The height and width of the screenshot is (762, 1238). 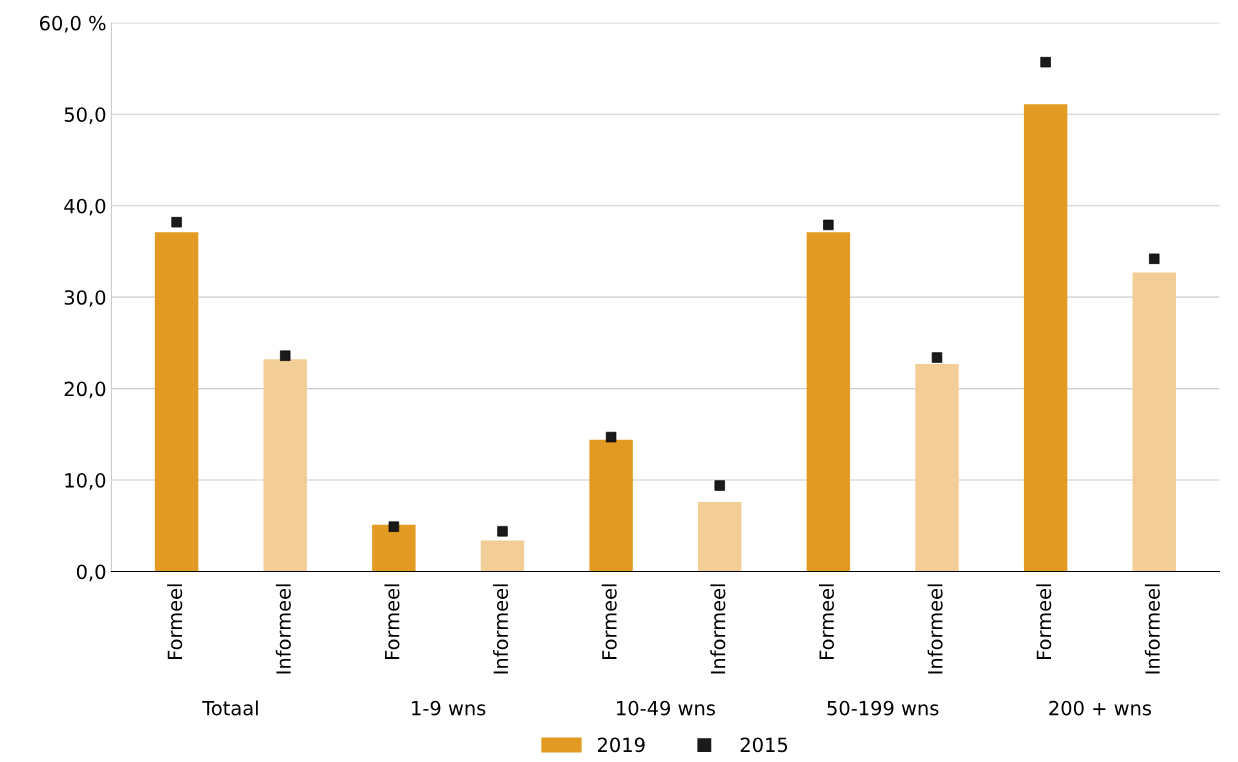 What do you see at coordinates (85, 298) in the screenshot?
I see `y-tick-label: 30,0` at bounding box center [85, 298].